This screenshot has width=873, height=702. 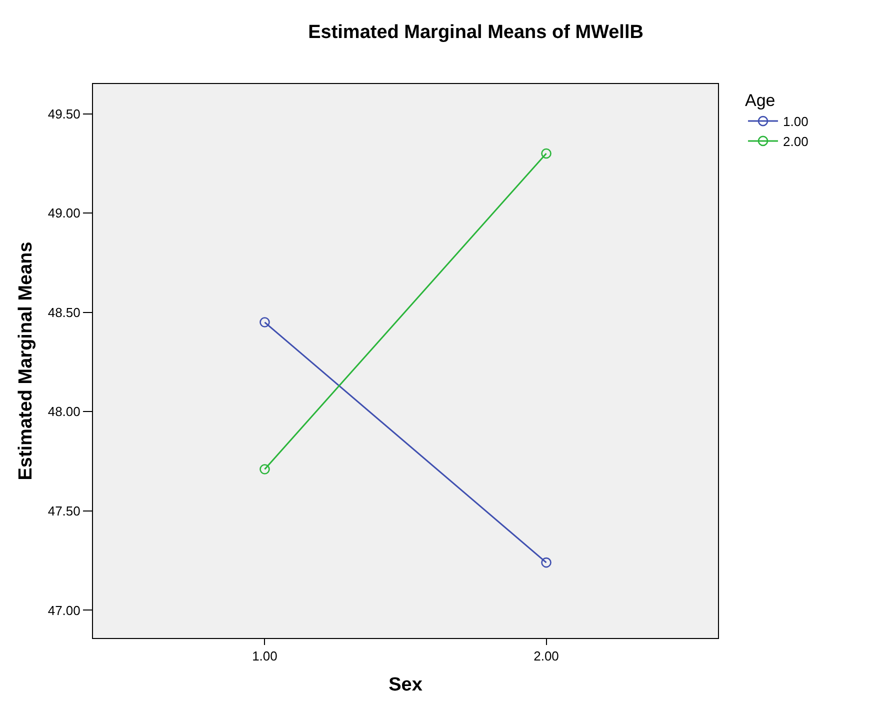 I want to click on legend-label: 1.00, so click(x=795, y=122).